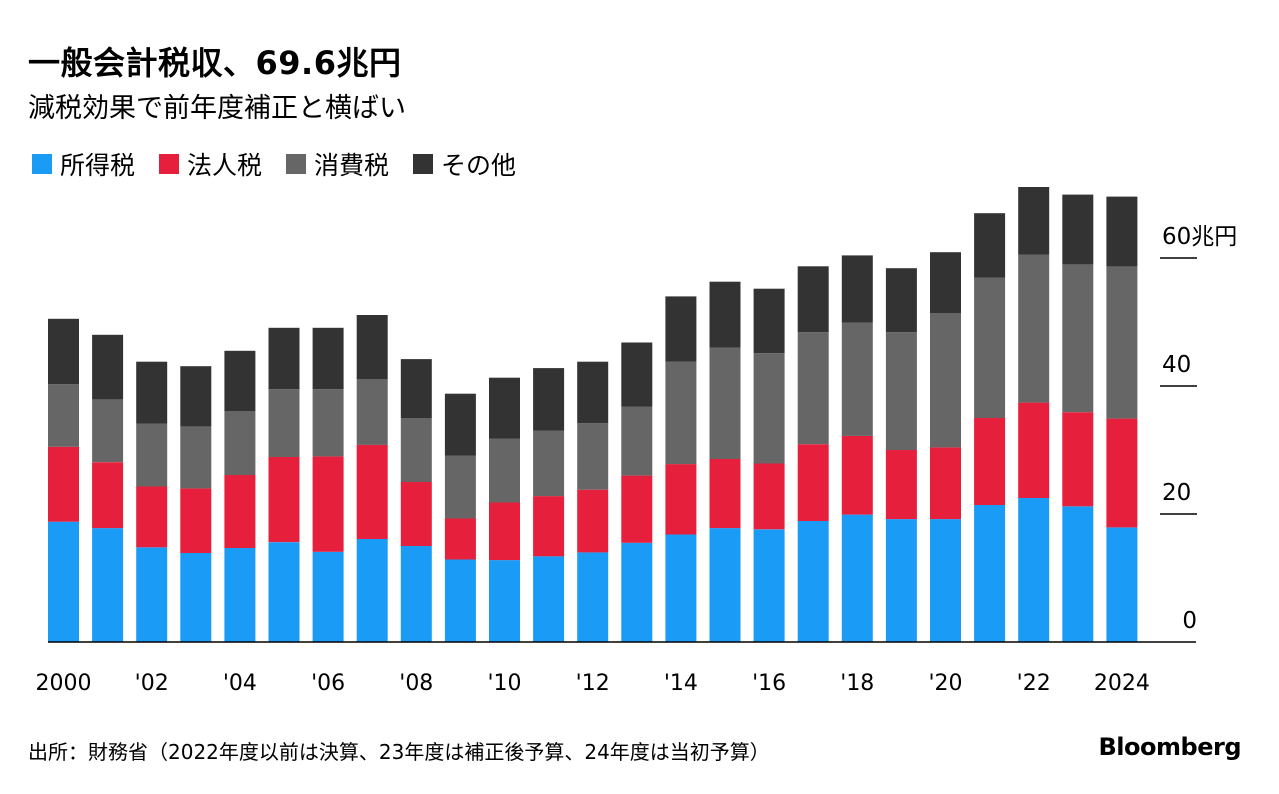  I want to click on legend-label-corporate-tax: 法人税, so click(225, 165).